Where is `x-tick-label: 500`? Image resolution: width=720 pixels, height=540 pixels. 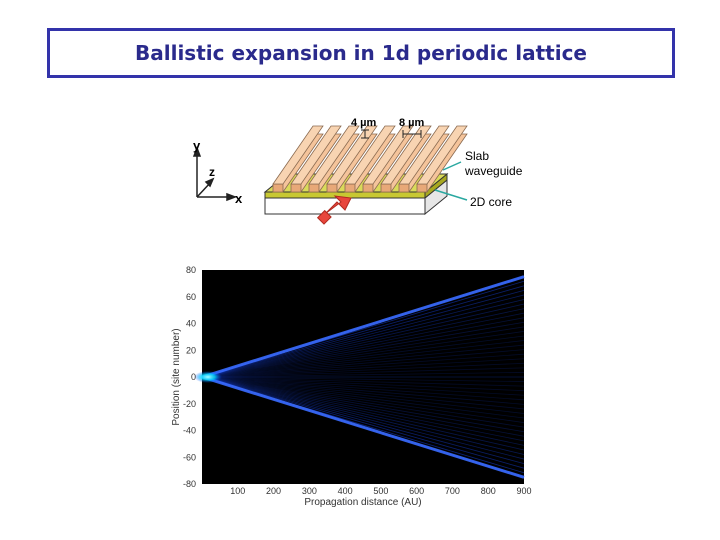 x-tick-label: 500 is located at coordinates (380, 491).